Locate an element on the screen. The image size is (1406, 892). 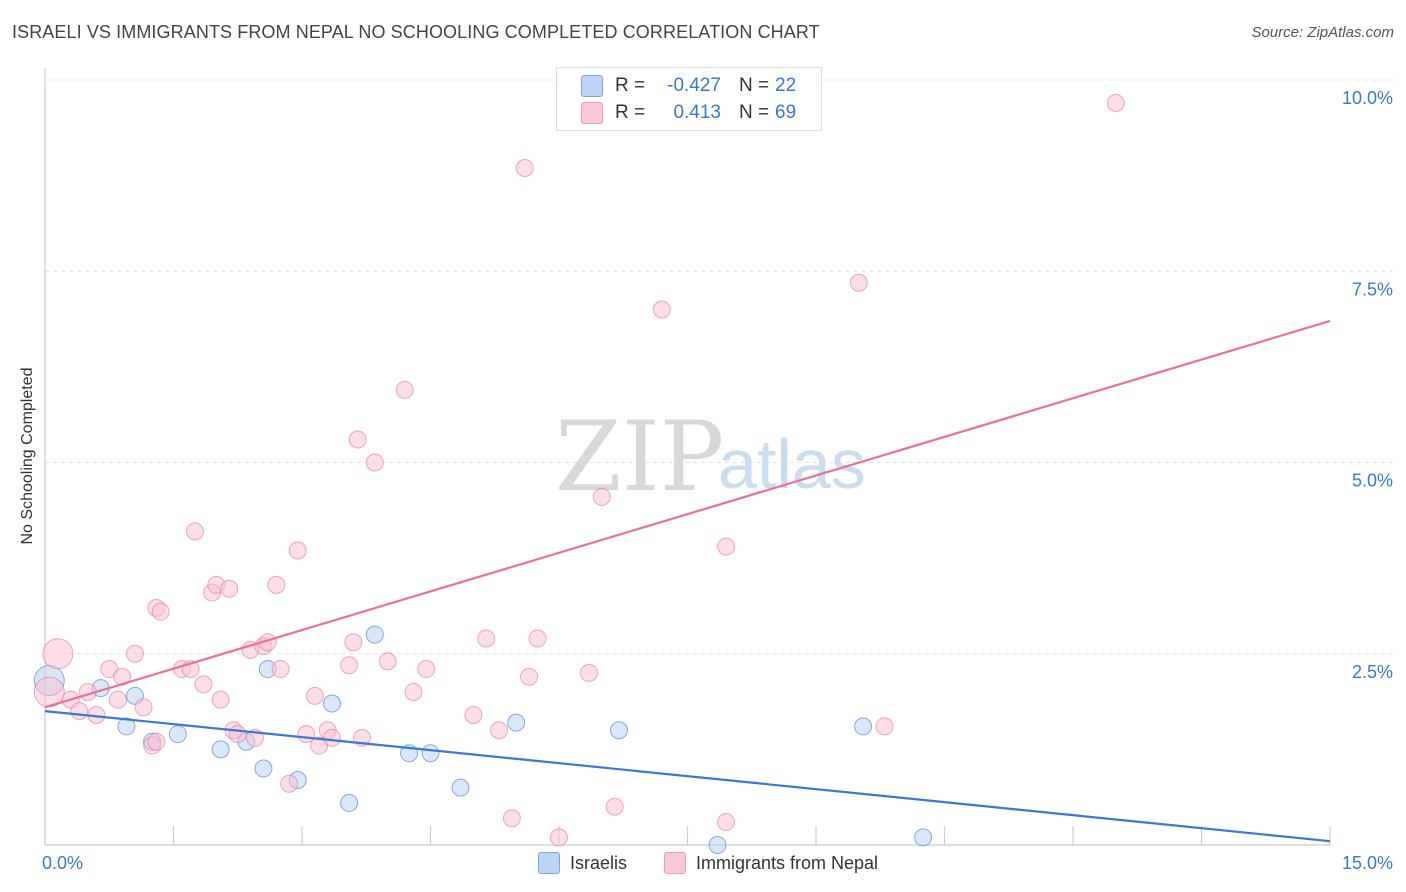
y-tick-label: 10.0% is located at coordinates (1367, 98).